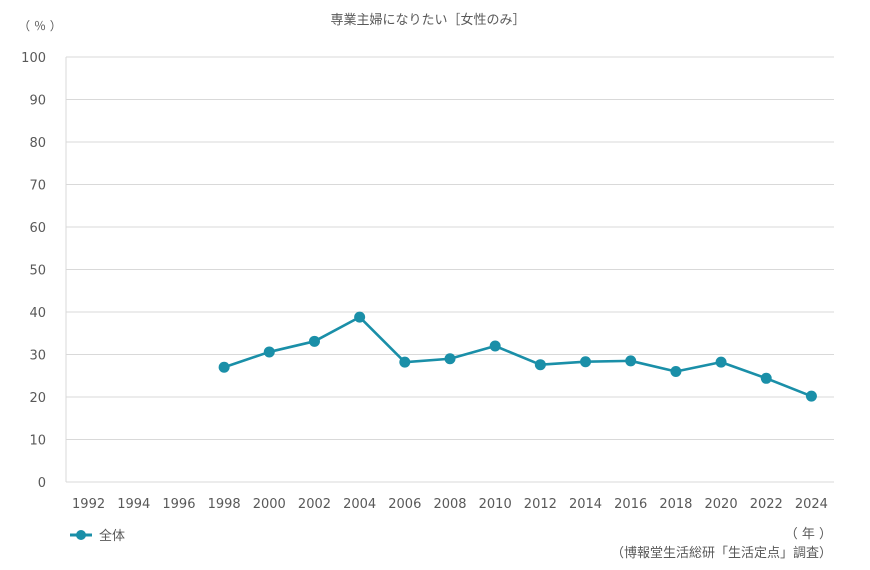  What do you see at coordinates (721, 553) in the screenshot?
I see `source-note: （博報堂生活総研「生活定点」調査）` at bounding box center [721, 553].